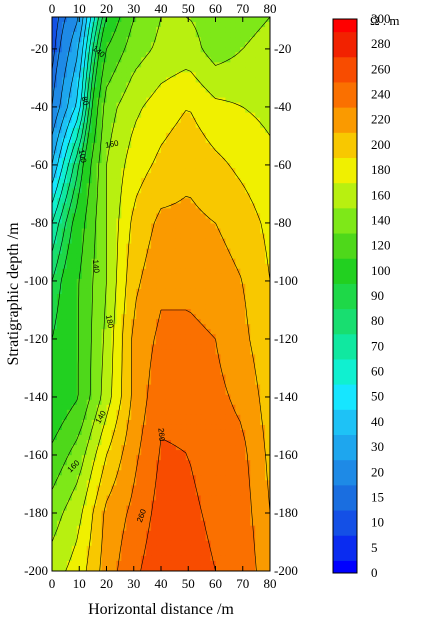 Image resolution: width=436 pixels, height=623 pixels. What do you see at coordinates (36, 454) in the screenshot?
I see `y-tick-label-left: -160` at bounding box center [36, 454].